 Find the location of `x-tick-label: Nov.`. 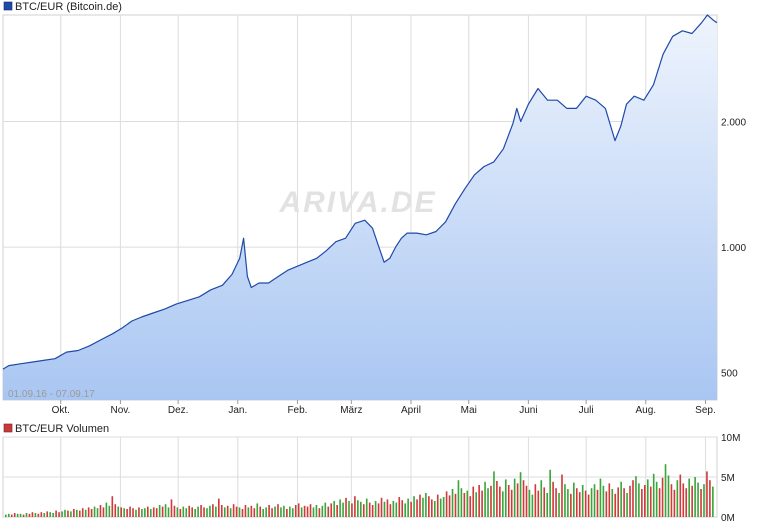

x-tick-label: Nov. is located at coordinates (120, 410).